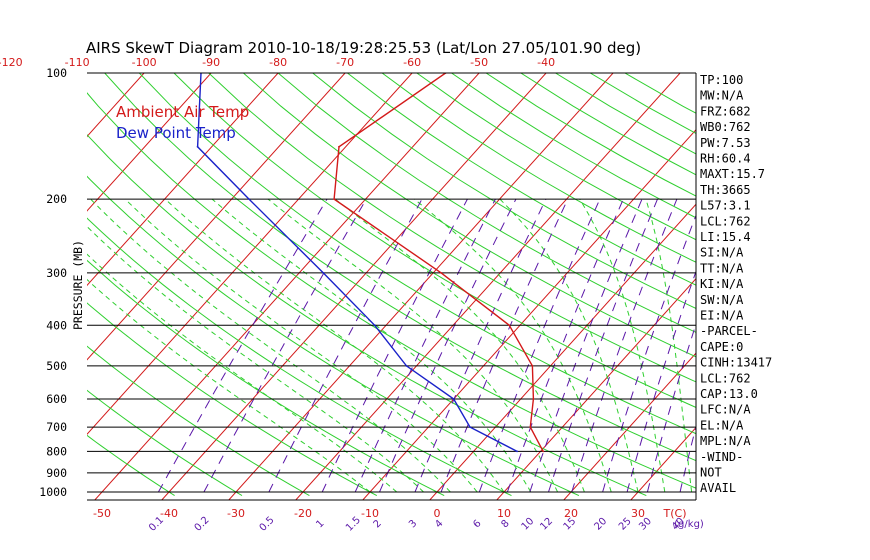  Describe the element at coordinates (56, 473) in the screenshot. I see `pressure-tick-label: 900` at that location.